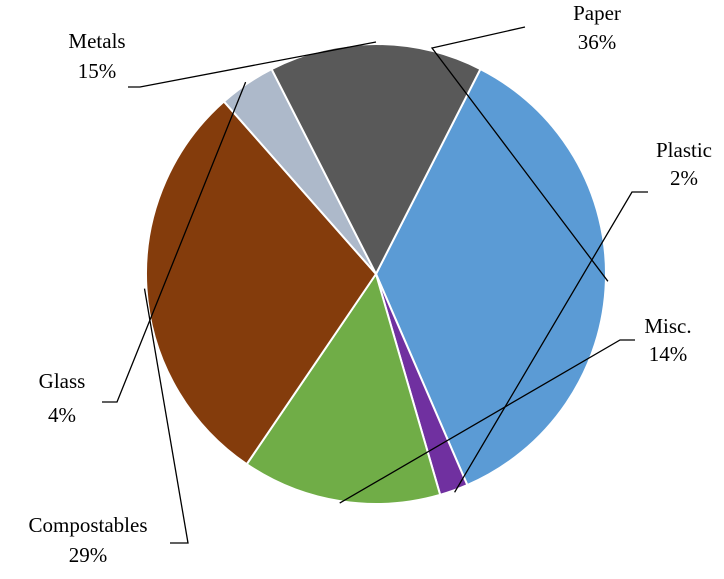 The width and height of the screenshot is (724, 579). What do you see at coordinates (97, 71) in the screenshot?
I see `slice-value-label-metals: 15%` at bounding box center [97, 71].